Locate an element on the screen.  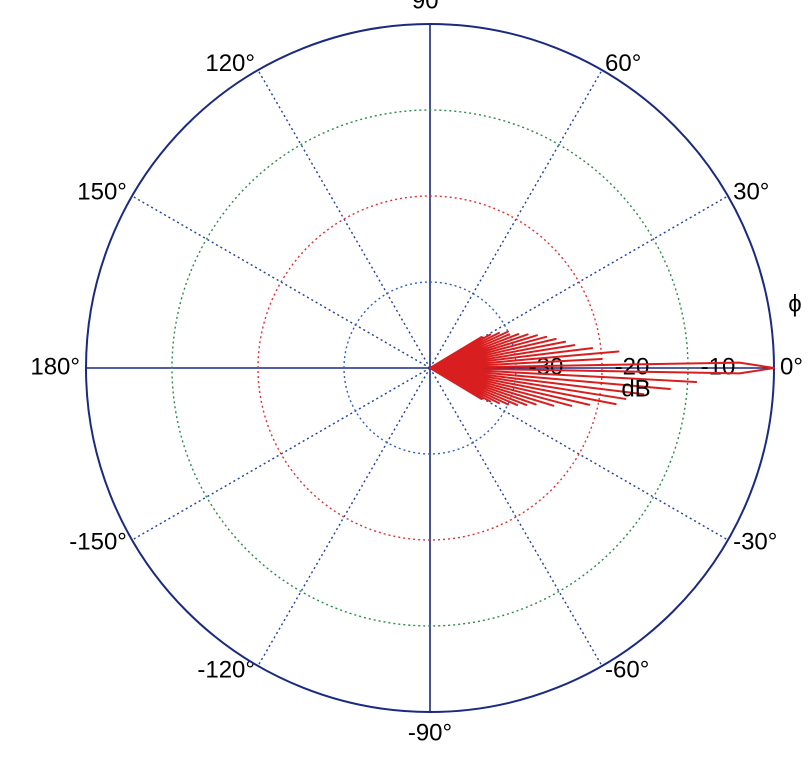
theta-tick-label: 90° is located at coordinates (430, 7).